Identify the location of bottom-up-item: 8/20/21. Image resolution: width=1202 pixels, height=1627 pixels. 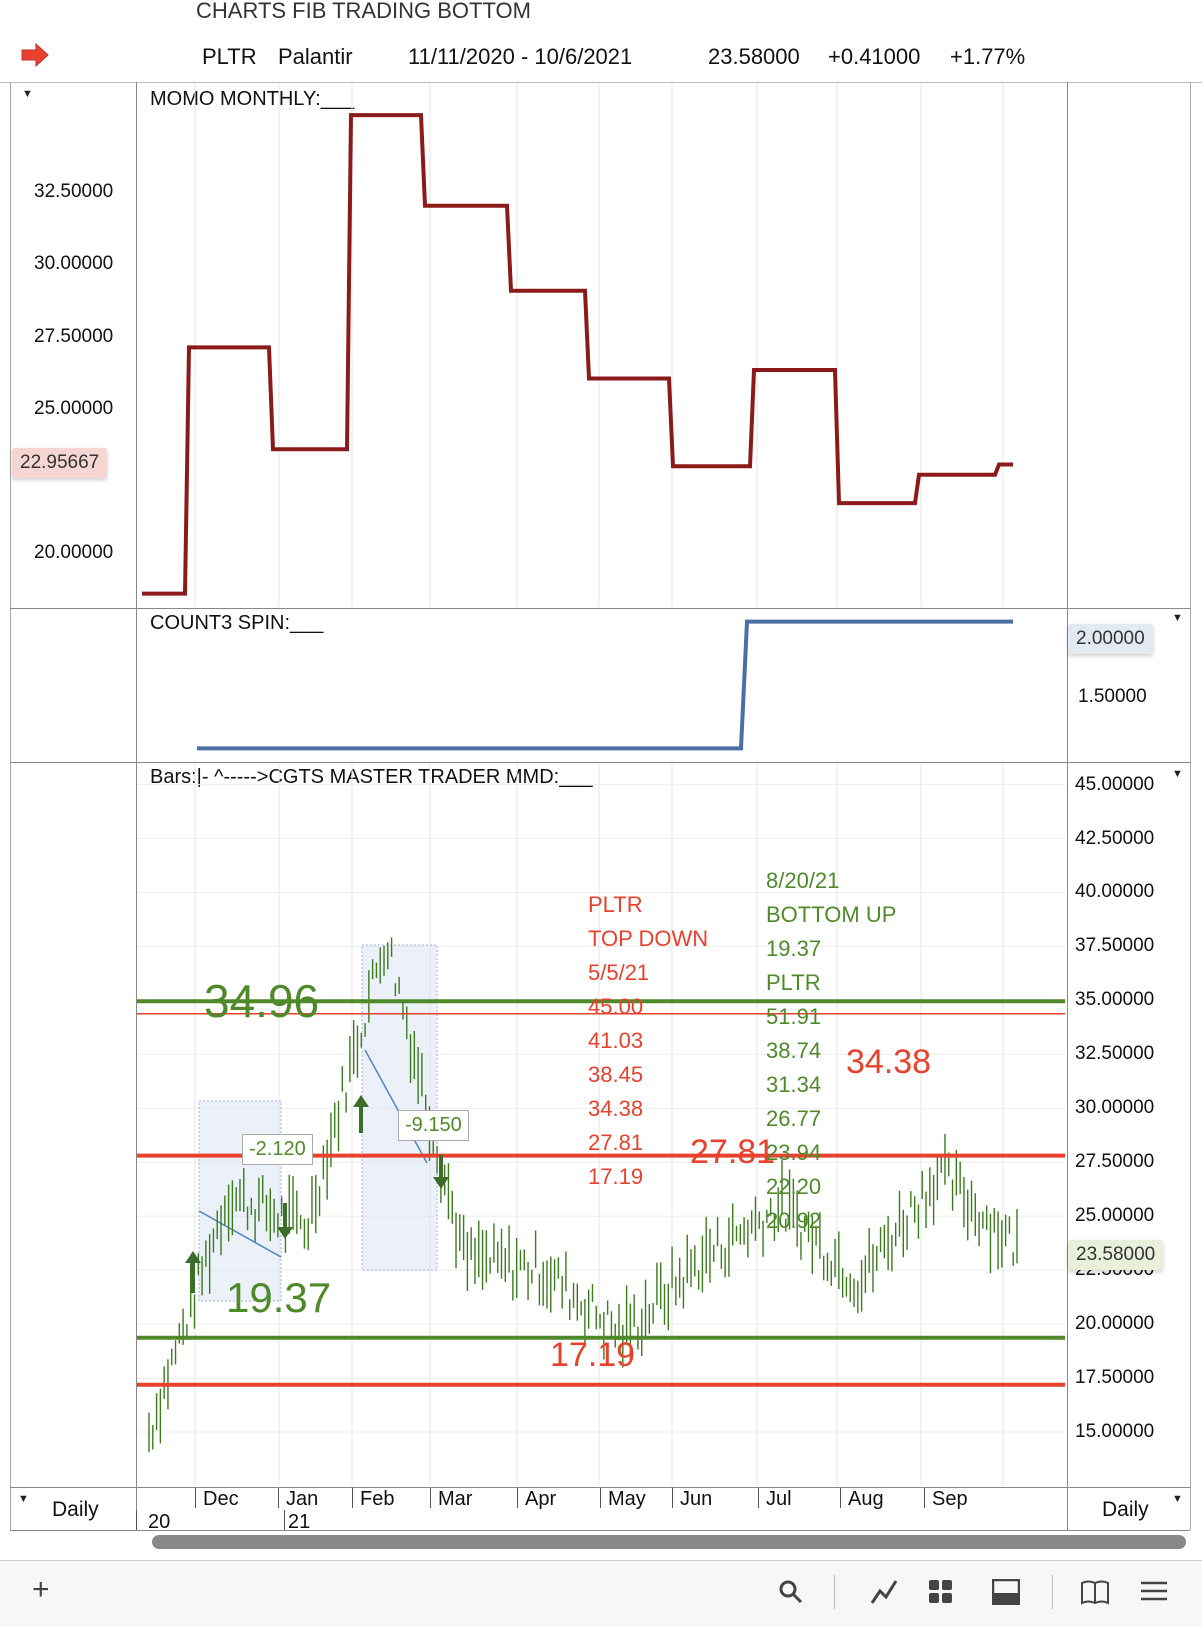
(803, 880).